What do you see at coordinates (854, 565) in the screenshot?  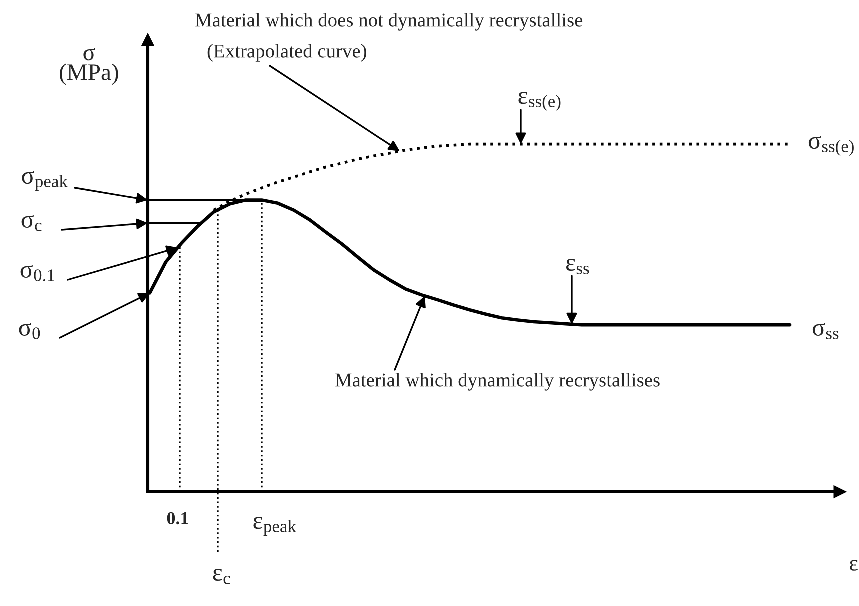 I see `x-axis-title: ε` at bounding box center [854, 565].